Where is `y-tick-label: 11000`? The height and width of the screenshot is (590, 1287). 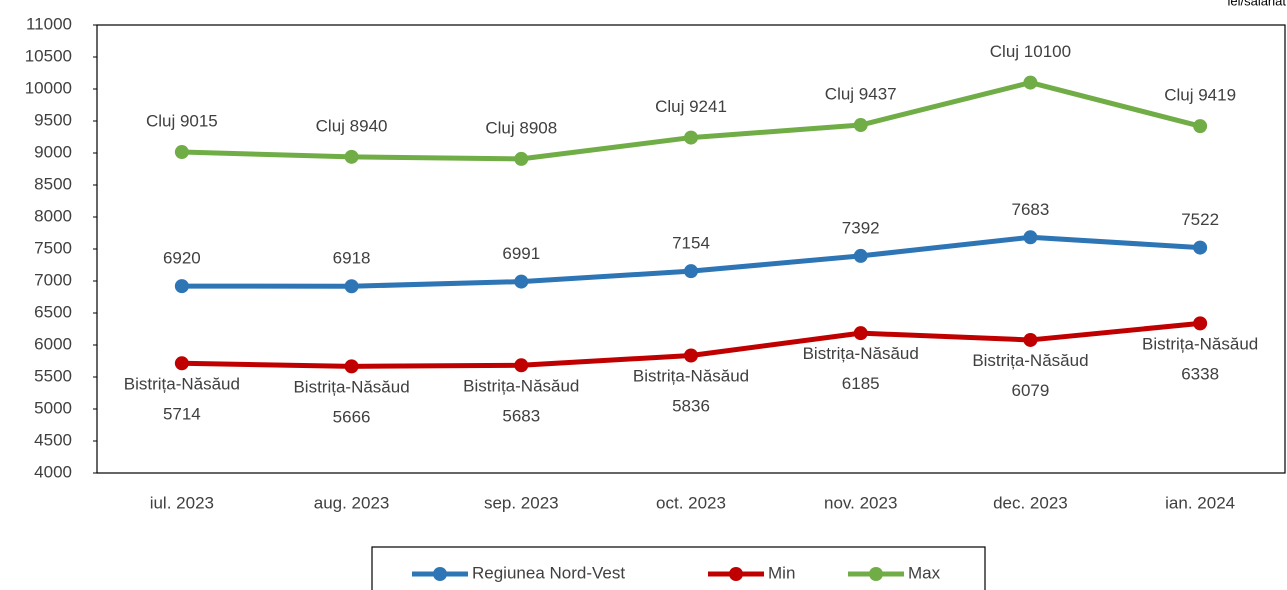
y-tick-label: 11000 is located at coordinates (49, 23).